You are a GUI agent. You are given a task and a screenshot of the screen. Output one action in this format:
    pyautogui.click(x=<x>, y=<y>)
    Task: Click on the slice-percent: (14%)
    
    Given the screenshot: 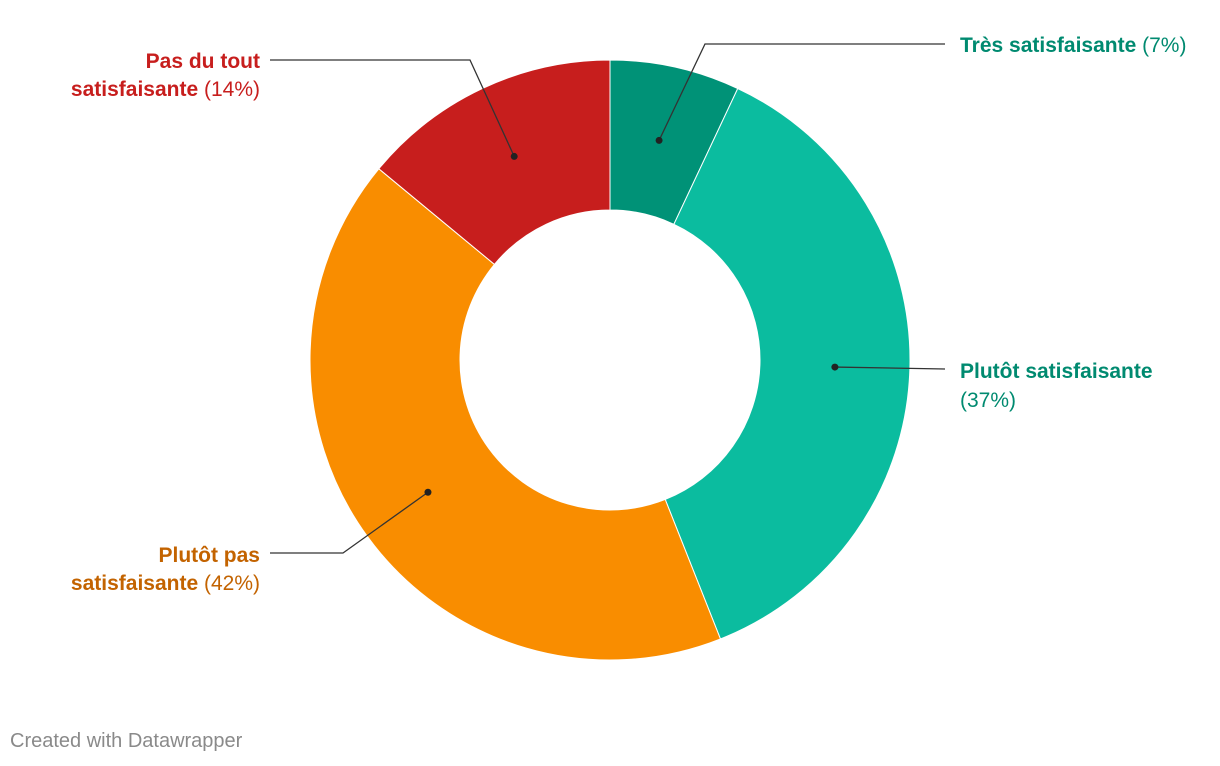 What is the action you would take?
    pyautogui.click(x=229, y=89)
    